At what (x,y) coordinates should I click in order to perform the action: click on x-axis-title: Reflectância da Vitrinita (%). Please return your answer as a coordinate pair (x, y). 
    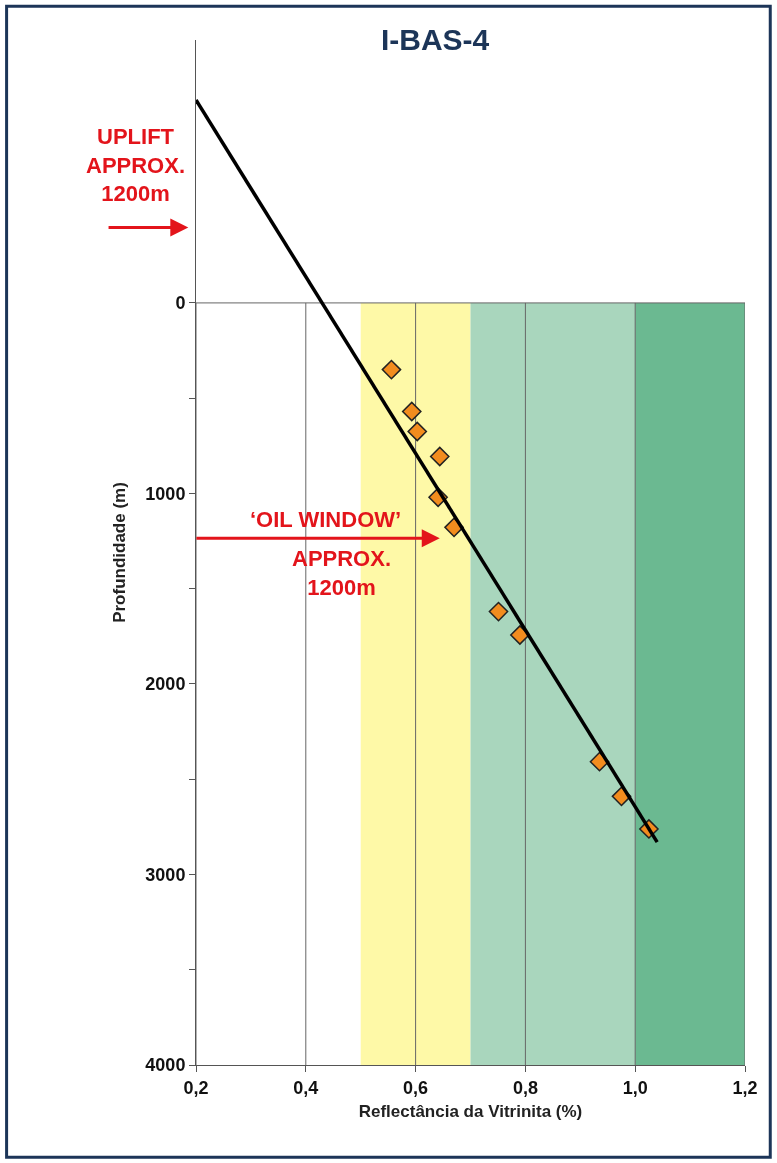
    Looking at the image, I should click on (470, 1111).